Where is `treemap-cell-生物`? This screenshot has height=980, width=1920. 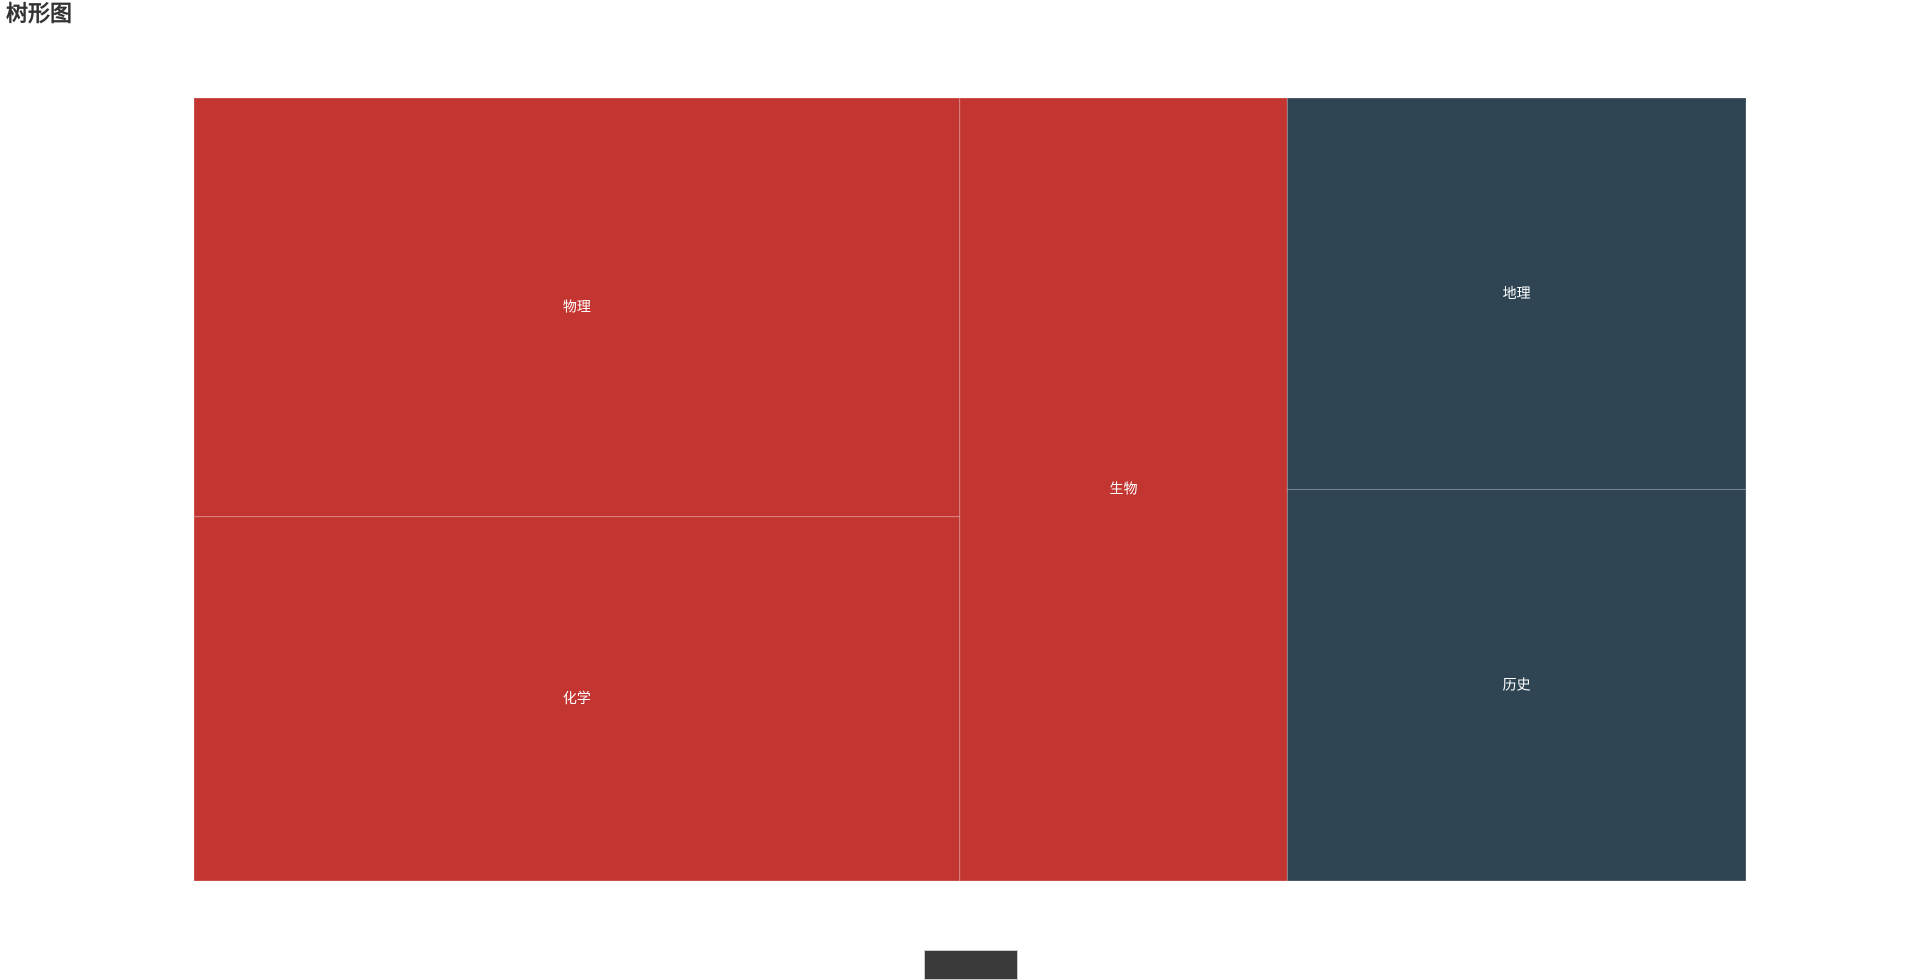 treemap-cell-生物 is located at coordinates (1123, 489).